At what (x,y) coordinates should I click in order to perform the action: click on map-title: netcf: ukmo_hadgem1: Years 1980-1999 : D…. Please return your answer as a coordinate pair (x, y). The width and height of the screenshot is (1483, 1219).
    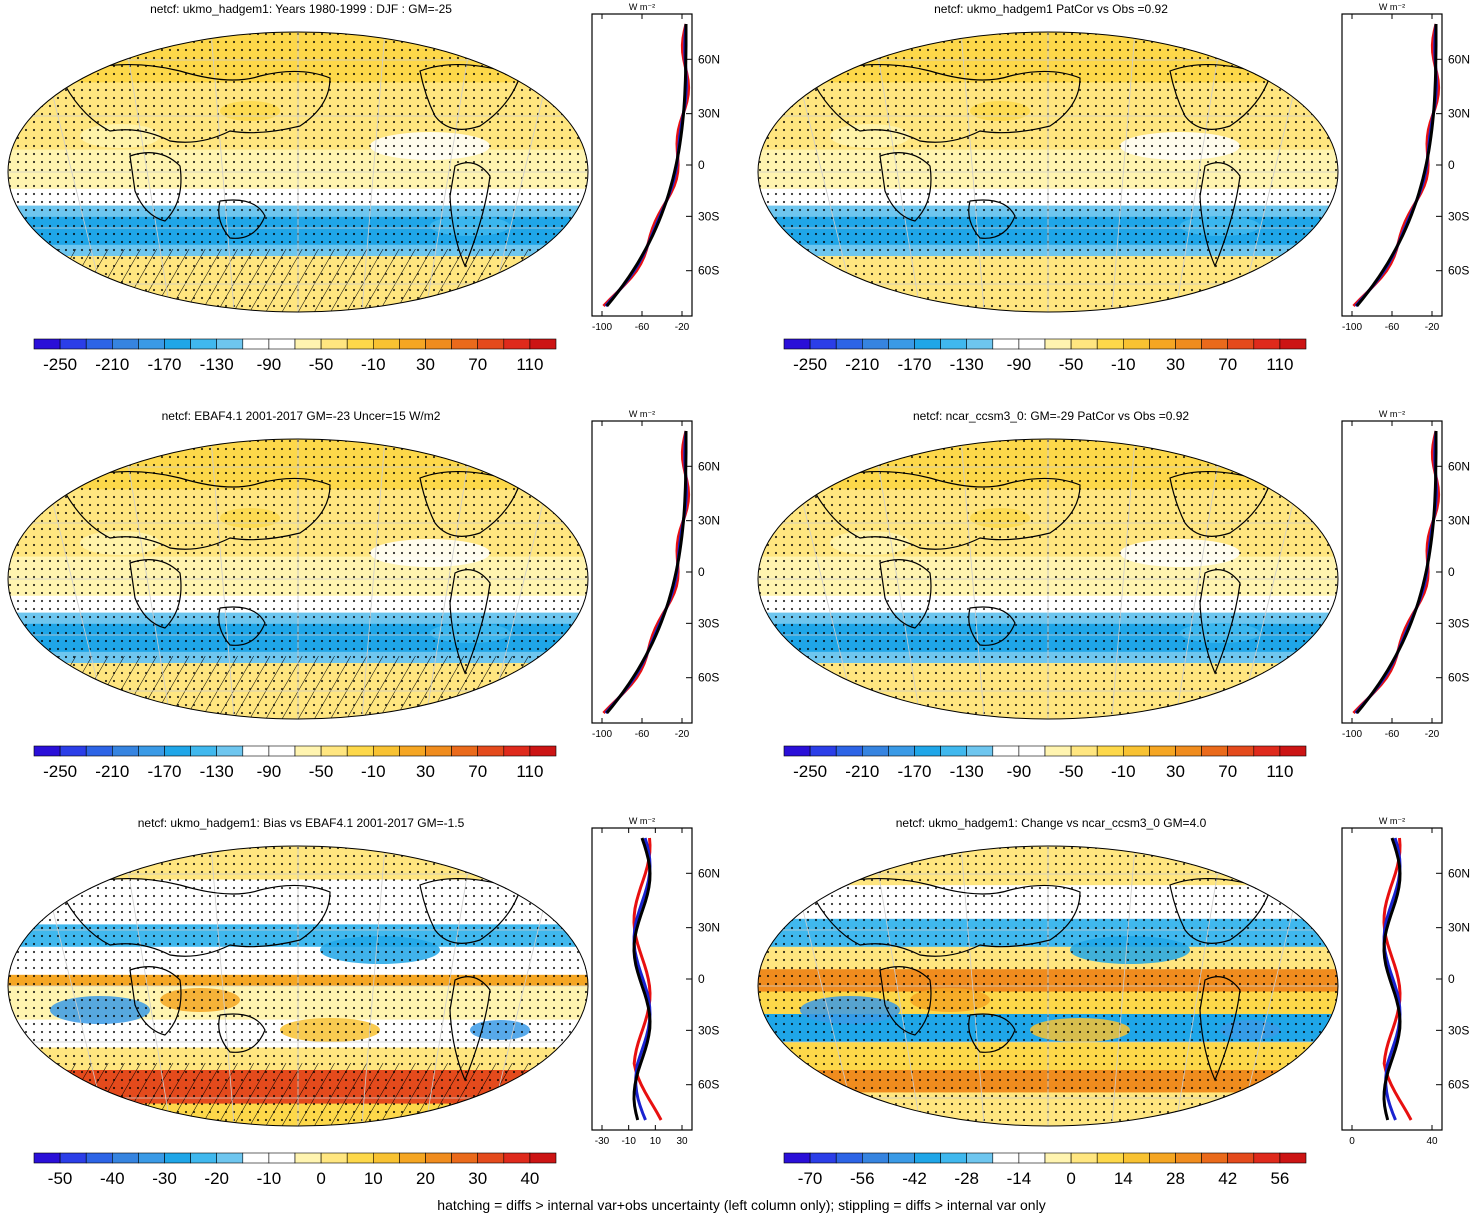
    Looking at the image, I should click on (301, 9).